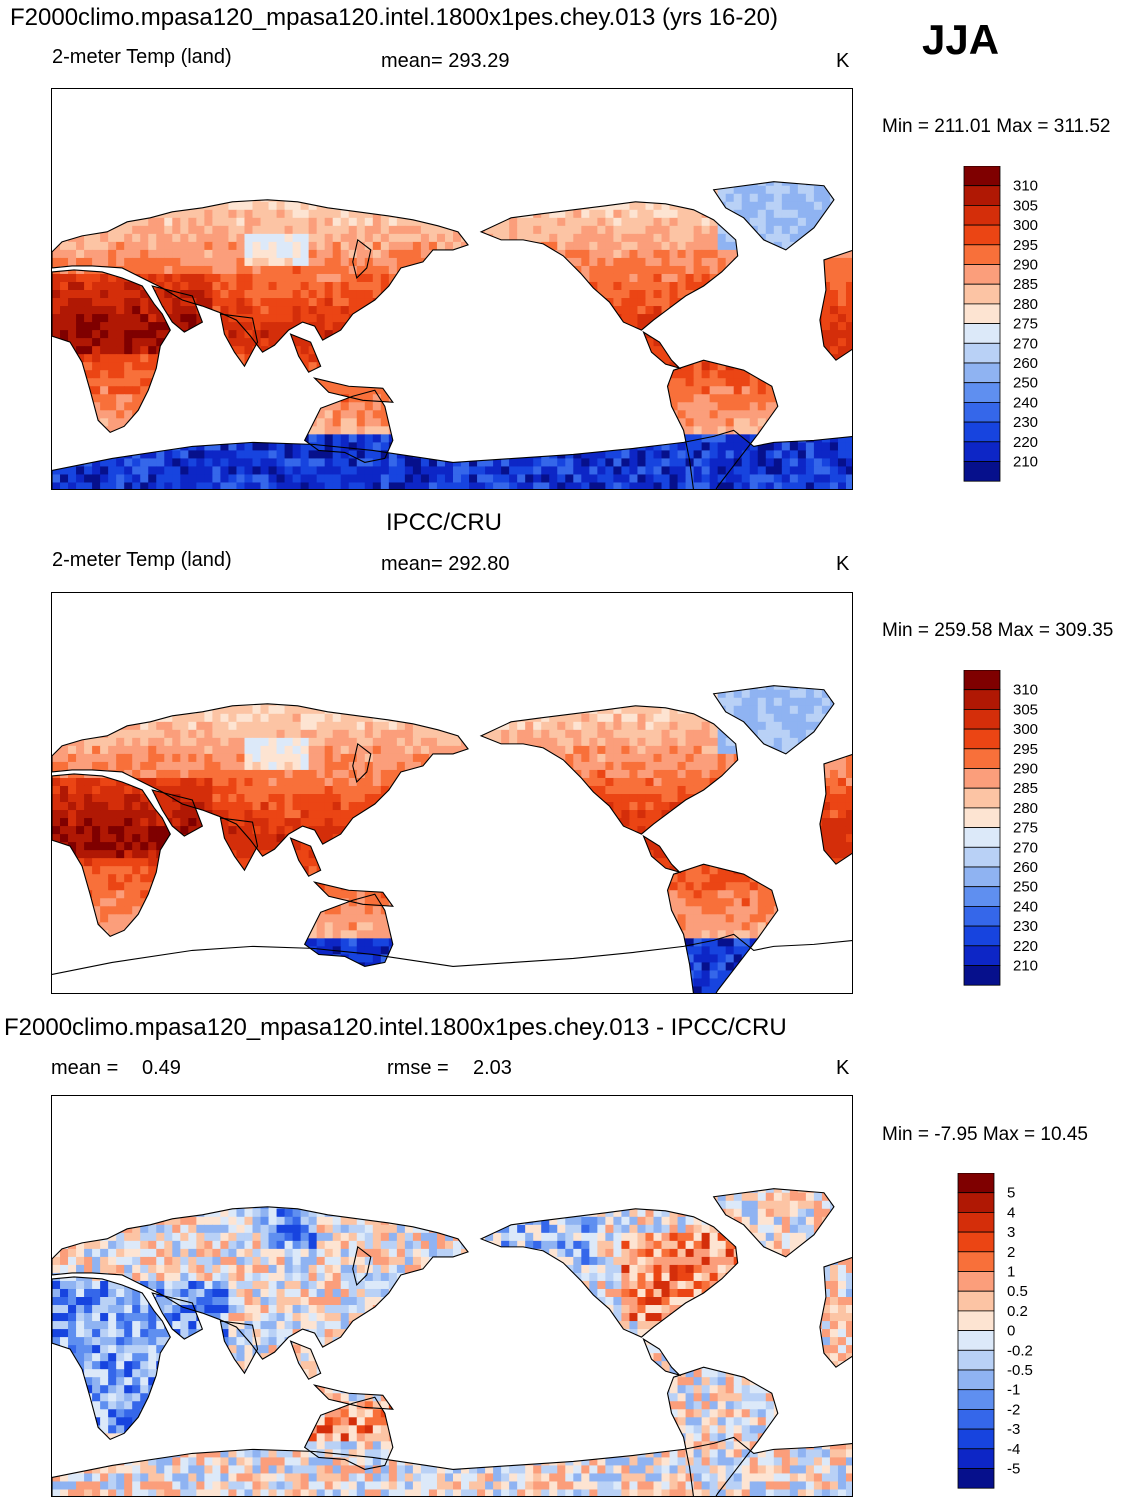 The width and height of the screenshot is (1127, 1502). Describe the element at coordinates (1011, 1232) in the screenshot. I see `colorbar-tick-label: 3` at that location.